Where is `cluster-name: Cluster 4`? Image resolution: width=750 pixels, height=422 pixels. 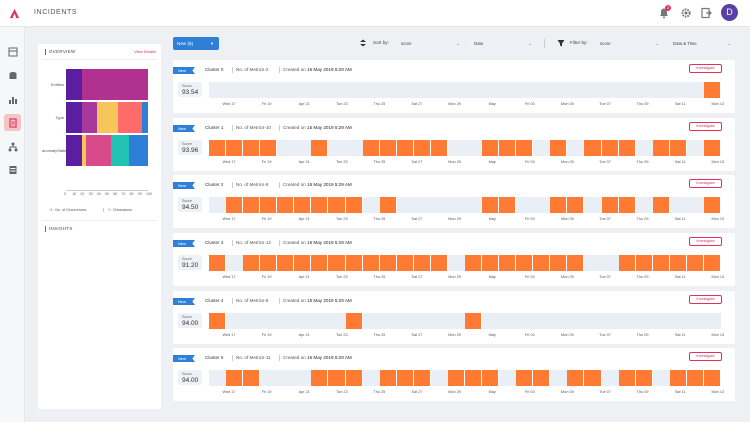
cluster-name: Cluster 4 is located at coordinates (214, 300).